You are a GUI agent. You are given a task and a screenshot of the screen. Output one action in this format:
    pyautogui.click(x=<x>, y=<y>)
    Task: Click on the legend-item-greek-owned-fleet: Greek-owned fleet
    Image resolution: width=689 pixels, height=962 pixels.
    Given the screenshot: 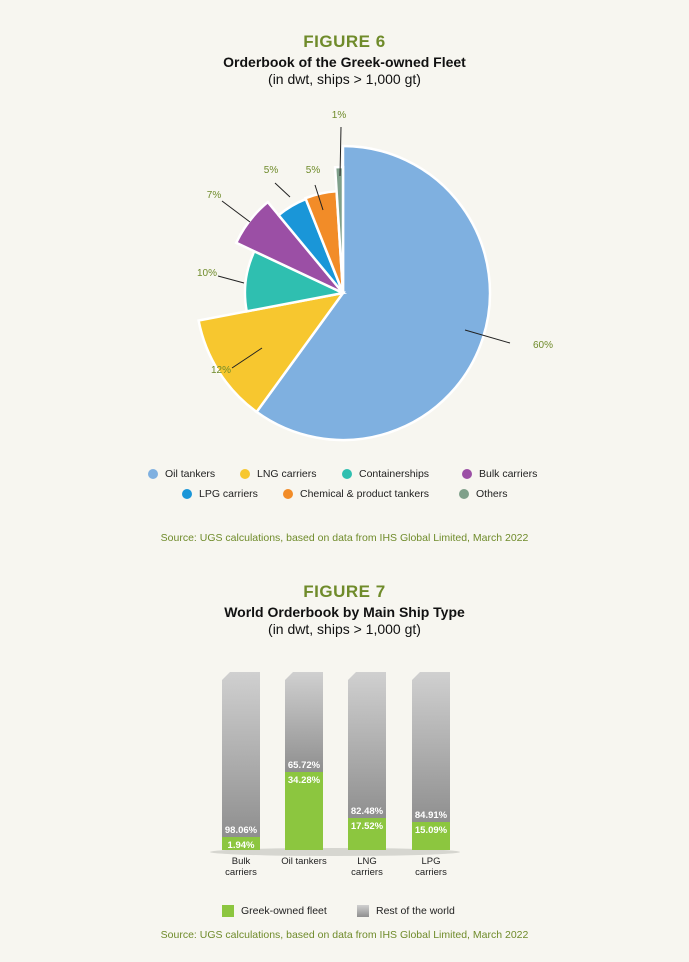 What is the action you would take?
    pyautogui.click(x=274, y=911)
    